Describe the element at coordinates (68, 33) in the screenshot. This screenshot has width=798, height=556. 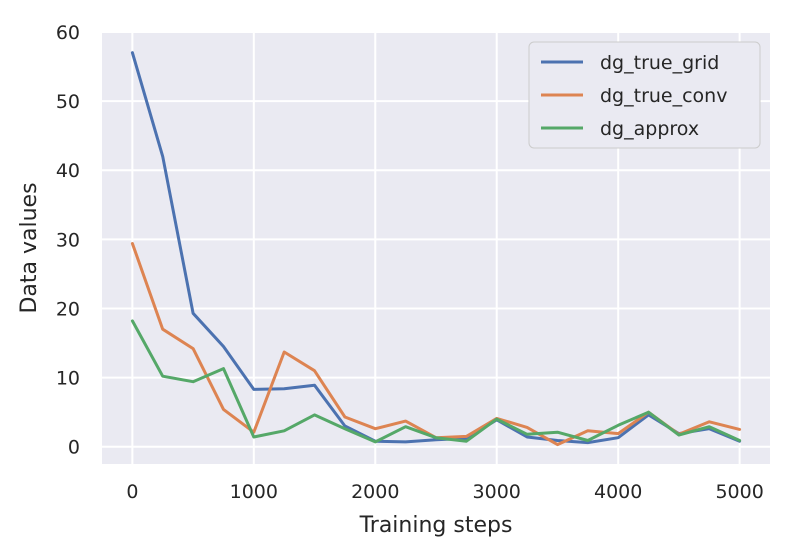
I see `y-tick-label: 60` at that location.